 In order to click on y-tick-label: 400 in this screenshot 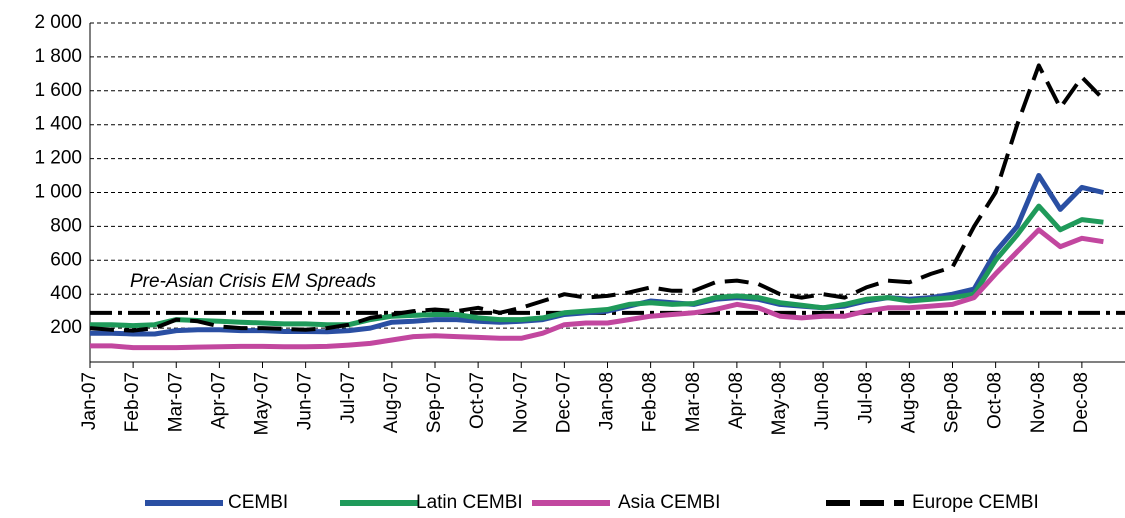, I will do `click(66, 293)`.